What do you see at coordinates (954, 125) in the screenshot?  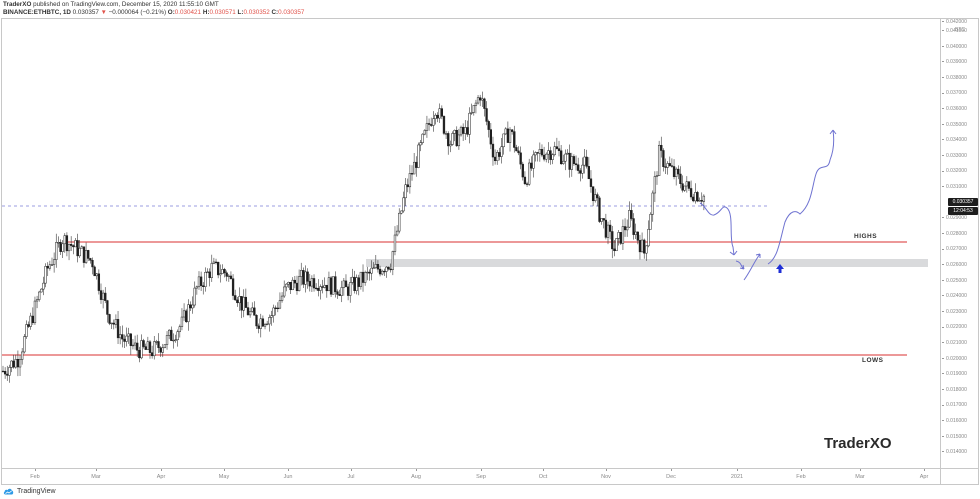 I see `price-tick: 0.035000` at bounding box center [954, 125].